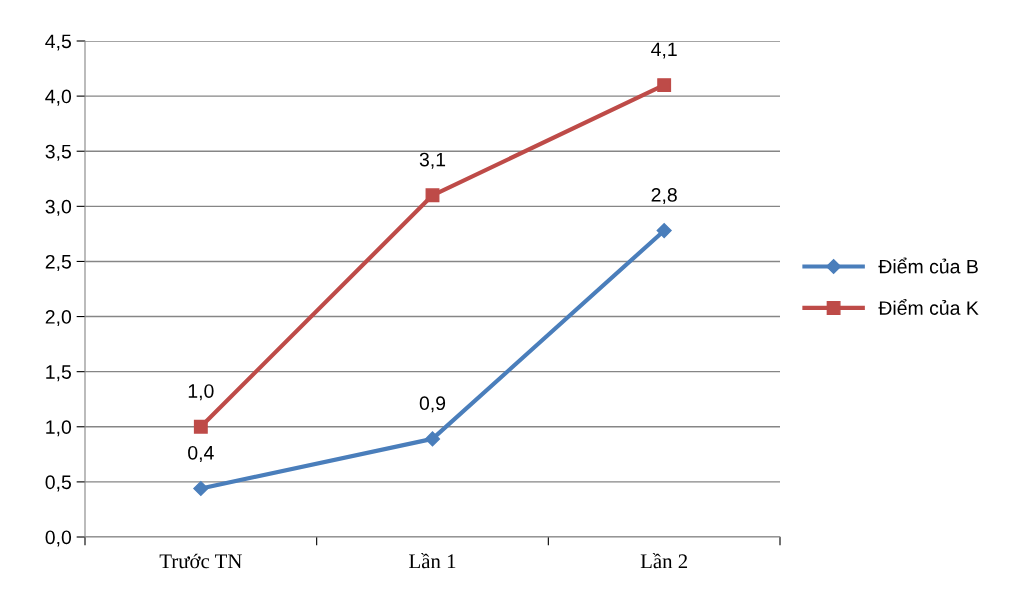 The image size is (1021, 595). I want to click on y-tick-label: 3,5, so click(58, 152).